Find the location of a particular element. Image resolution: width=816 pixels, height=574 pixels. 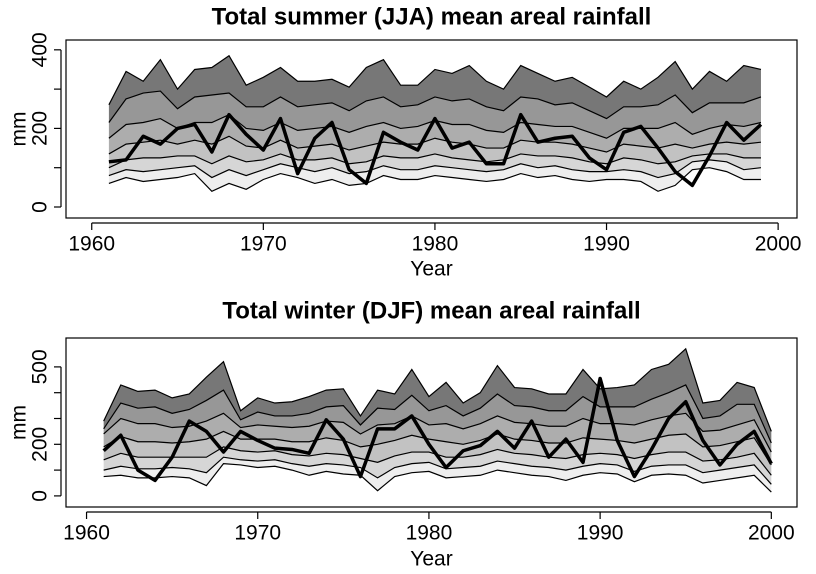

chart-title: Total summer (JJA) mean areal rainfall is located at coordinates (432, 16).